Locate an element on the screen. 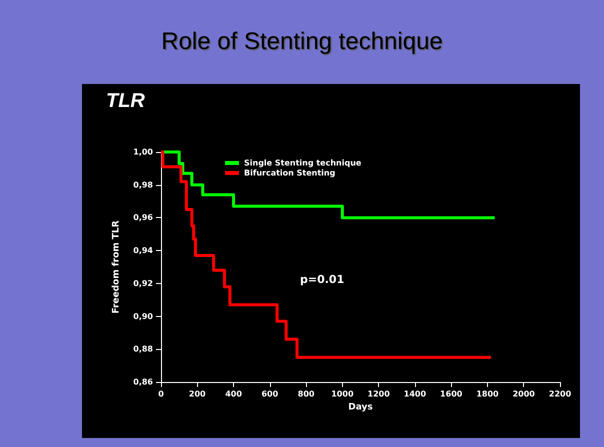 Image resolution: width=604 pixels, height=447 pixels. x-tick-label: 1000 is located at coordinates (342, 394).